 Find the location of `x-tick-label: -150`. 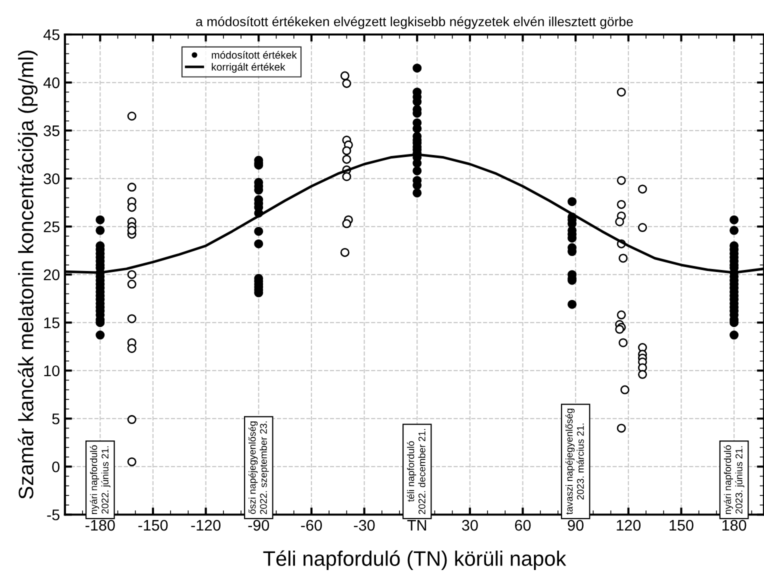

x-tick-label: -150 is located at coordinates (153, 525).